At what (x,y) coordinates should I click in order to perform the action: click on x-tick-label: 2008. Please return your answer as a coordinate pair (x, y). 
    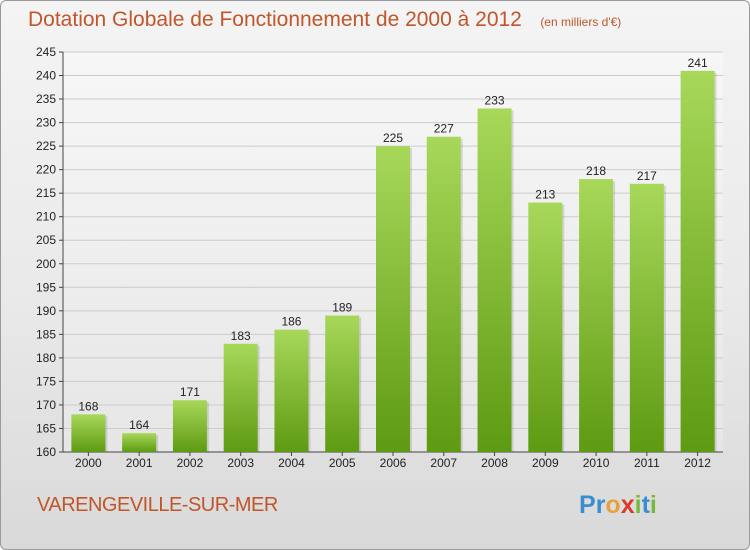
    Looking at the image, I should click on (494, 463).